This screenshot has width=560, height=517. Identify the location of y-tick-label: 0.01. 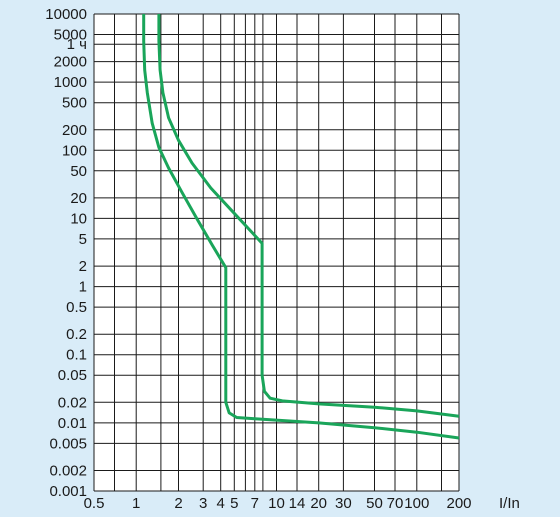
(72, 423).